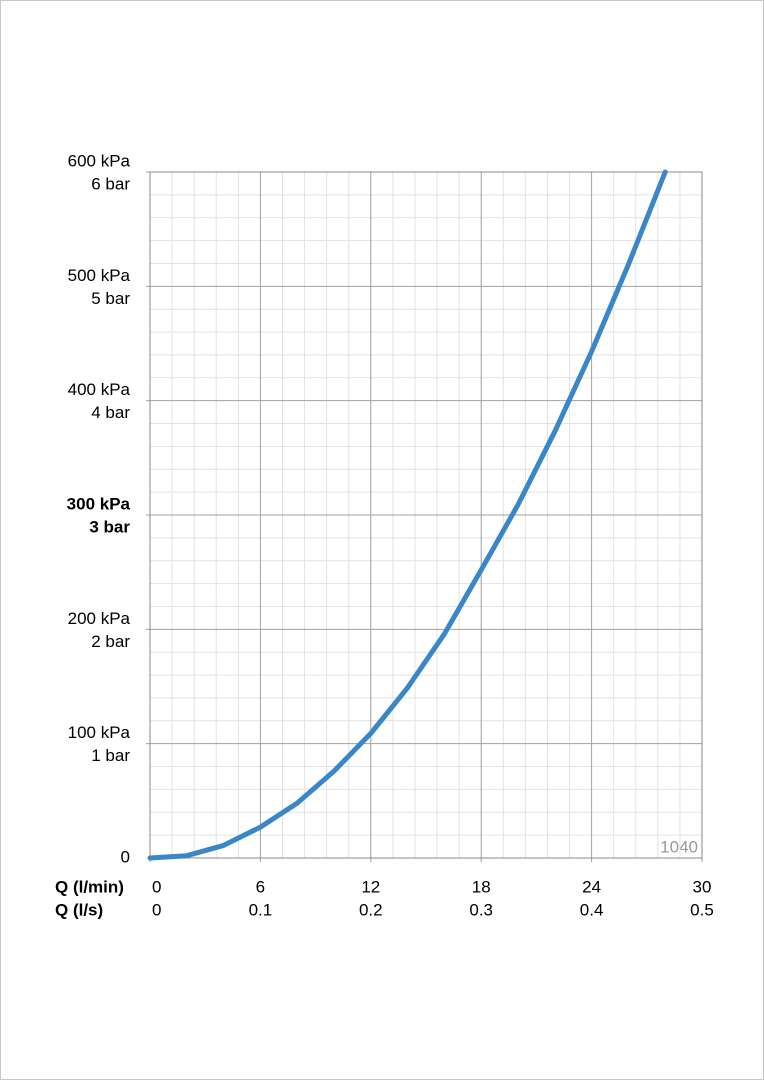  Describe the element at coordinates (702, 886) in the screenshot. I see `x-tick-label: 30` at that location.